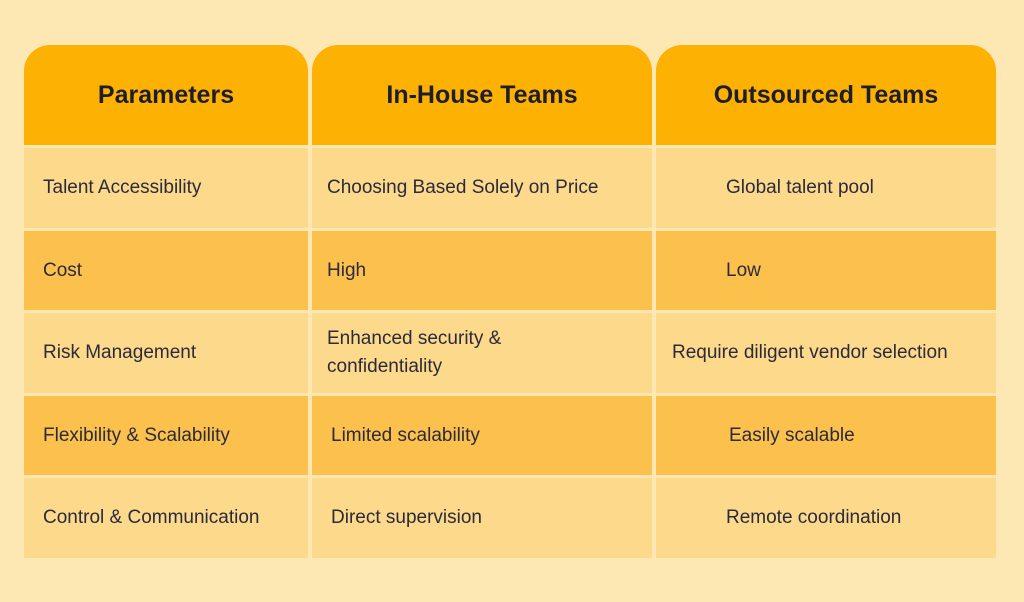 This screenshot has width=1024, height=602. Describe the element at coordinates (482, 435) in the screenshot. I see `in-house-cell: Limited scalability` at that location.